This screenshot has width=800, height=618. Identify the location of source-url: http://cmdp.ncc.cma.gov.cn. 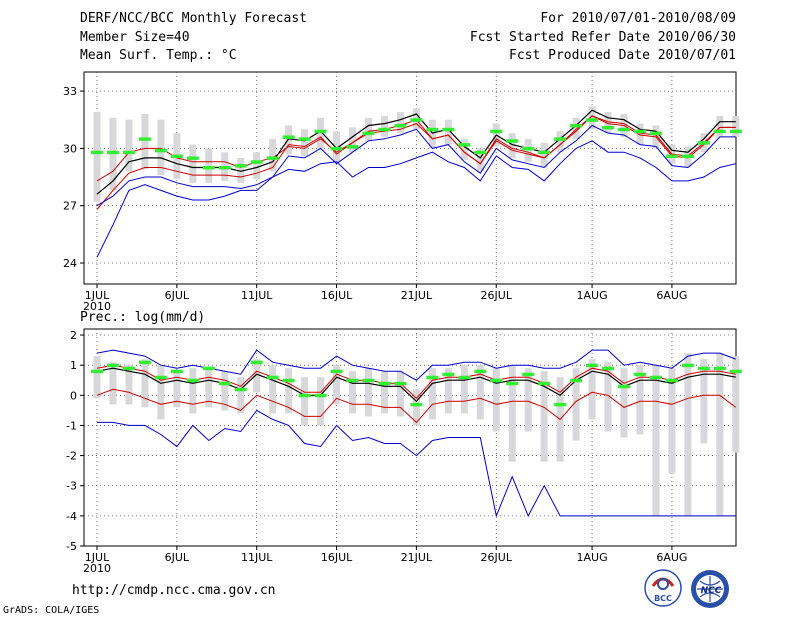
(174, 590).